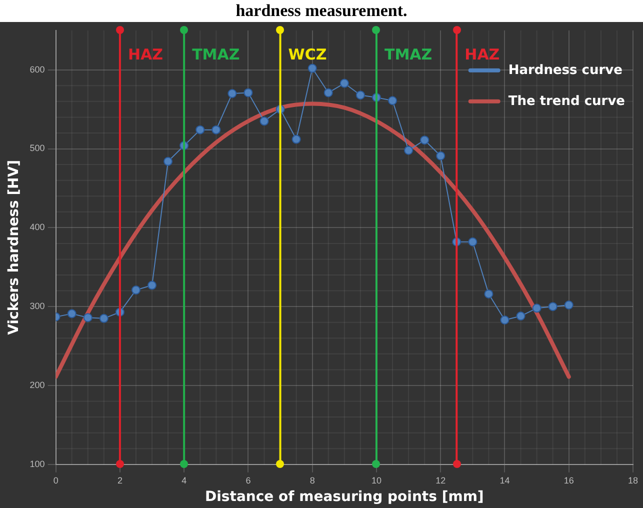 The height and width of the screenshot is (508, 643). What do you see at coordinates (344, 497) in the screenshot?
I see `x-axis-title: Distance of measuring points [mm]` at bounding box center [344, 497].